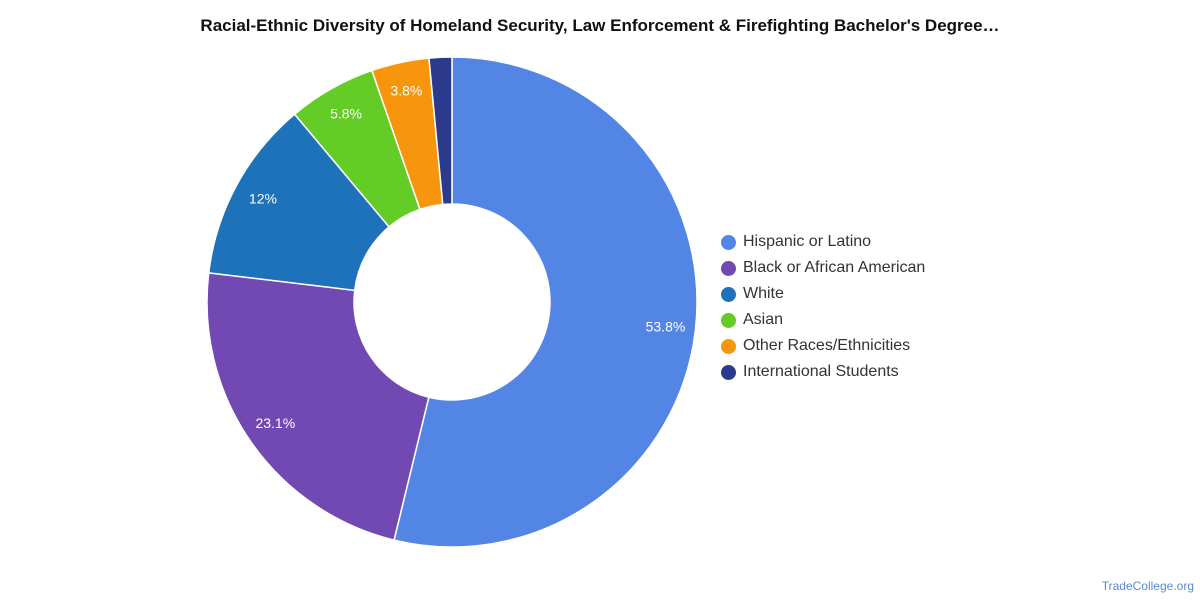 This screenshot has height=600, width=1200. Describe the element at coordinates (834, 267) in the screenshot. I see `legend-label: Black or African American` at that location.